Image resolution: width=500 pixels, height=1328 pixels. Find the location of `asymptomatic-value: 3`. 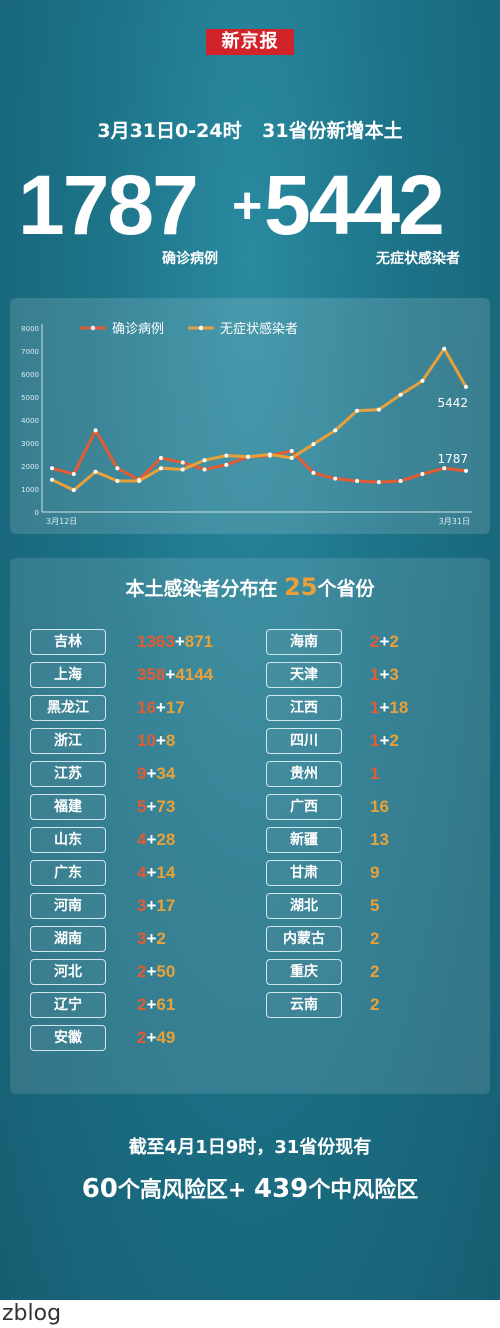

asymptomatic-value: 3 is located at coordinates (394, 674).